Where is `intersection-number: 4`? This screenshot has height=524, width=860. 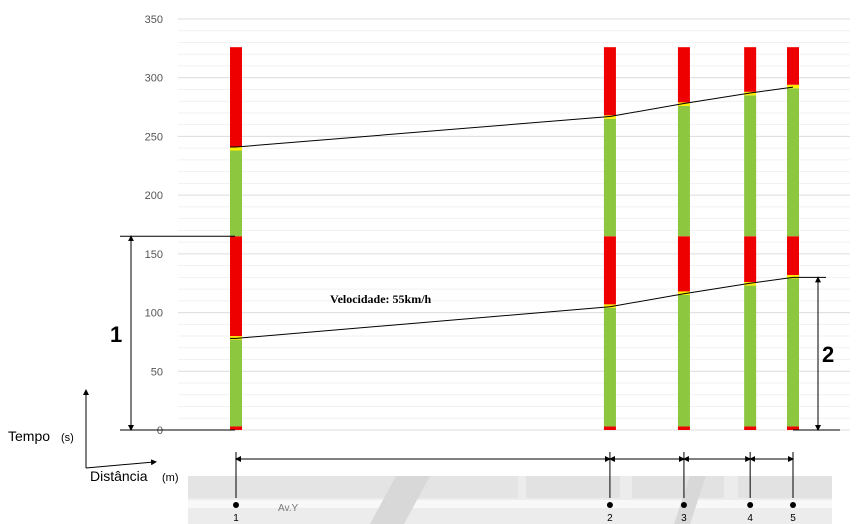
intersection-number: 4 is located at coordinates (750, 518).